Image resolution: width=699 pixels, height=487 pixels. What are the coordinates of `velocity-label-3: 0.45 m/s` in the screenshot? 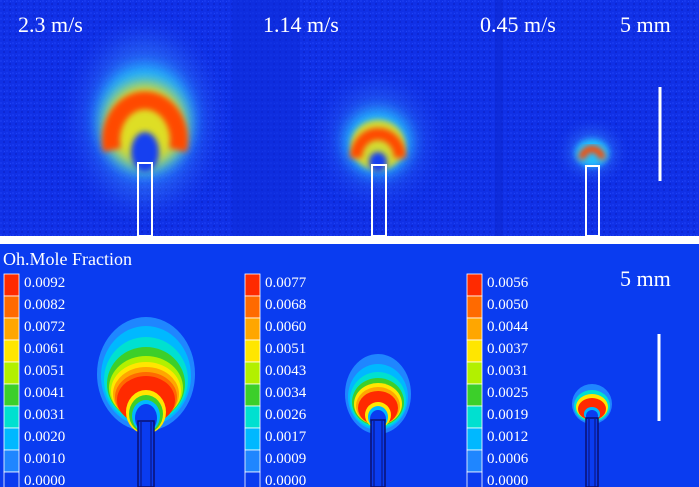 It's located at (518, 24).